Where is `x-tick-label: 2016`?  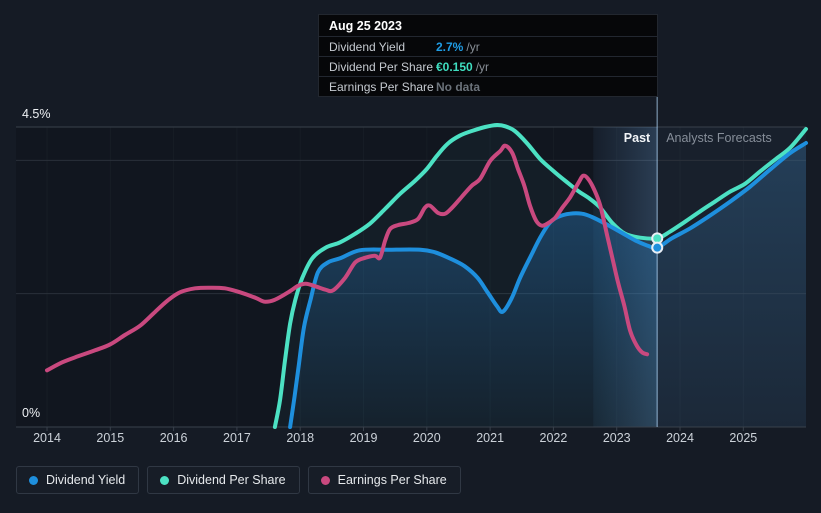 x-tick-label: 2016 is located at coordinates (174, 438).